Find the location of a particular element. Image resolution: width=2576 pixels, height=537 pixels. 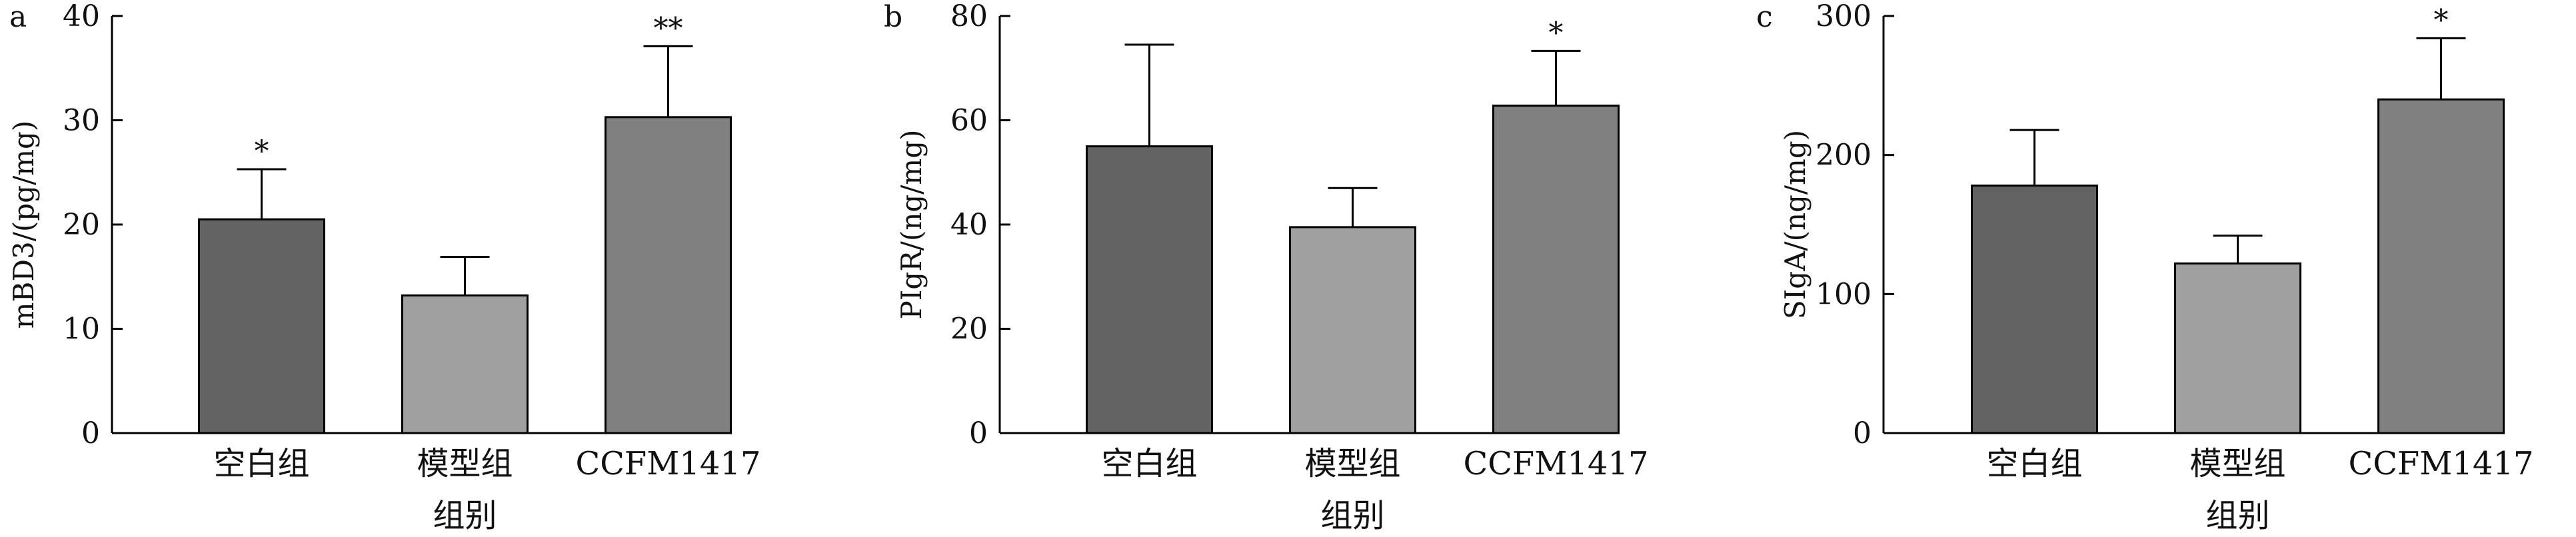

y-tick-label: 300 is located at coordinates (1844, 16).